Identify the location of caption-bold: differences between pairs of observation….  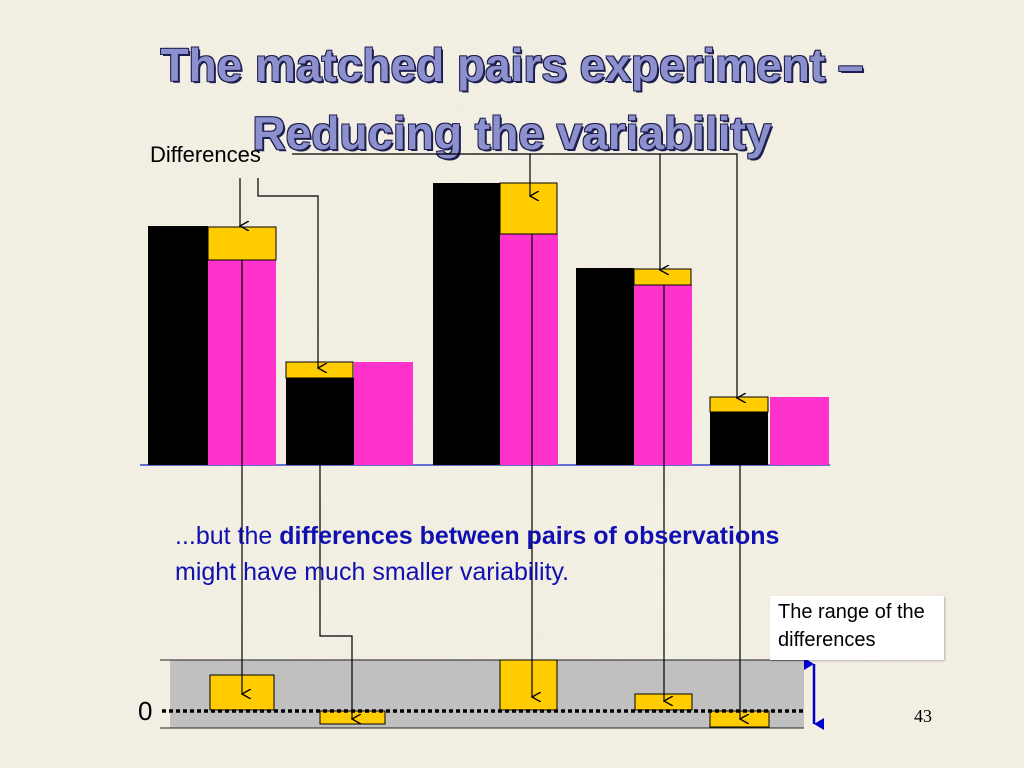
(529, 536).